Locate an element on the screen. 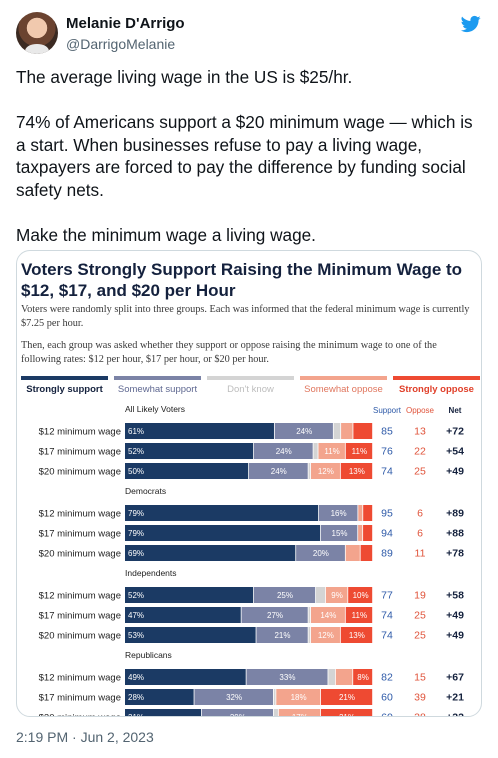 The image size is (498, 758). bar-data-label: 10% is located at coordinates (361, 595).